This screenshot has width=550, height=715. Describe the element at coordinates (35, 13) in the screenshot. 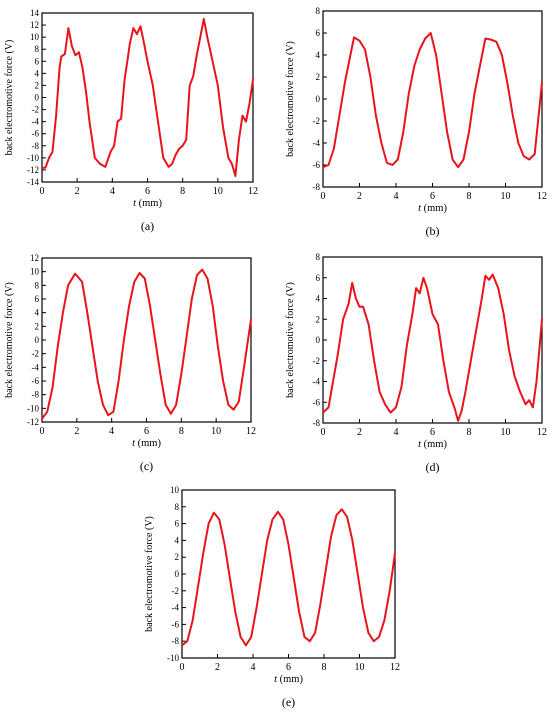

I see `y-tick-label: 14` at that location.